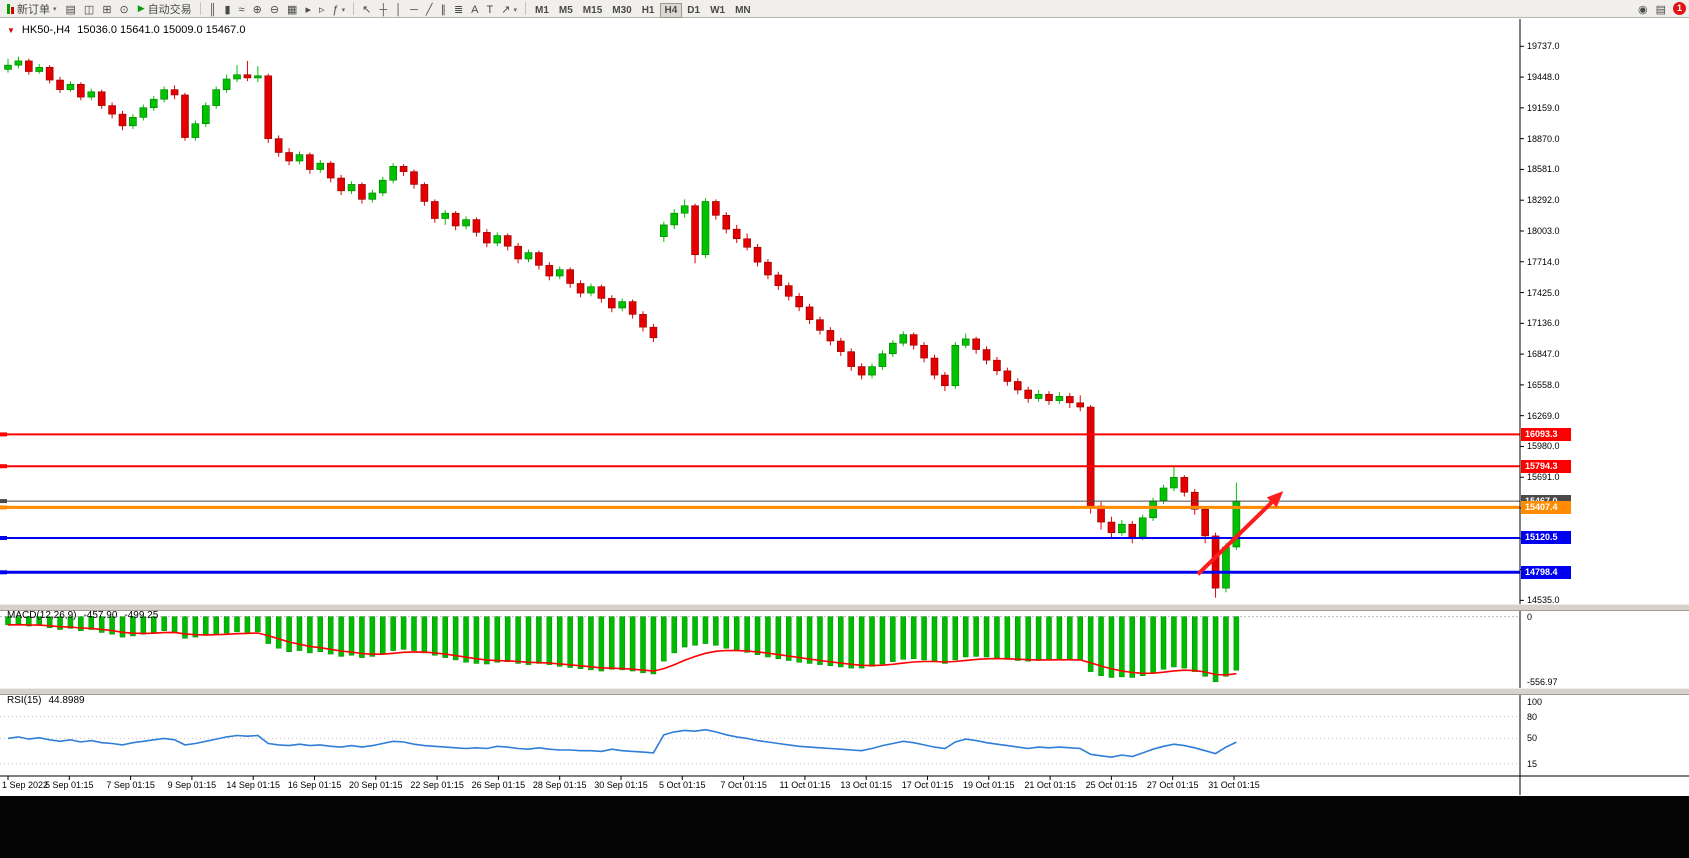 The image size is (1689, 858). I want to click on ohlc-values: 15036.0 15641.0 15009.0 15467.0, so click(161, 30).